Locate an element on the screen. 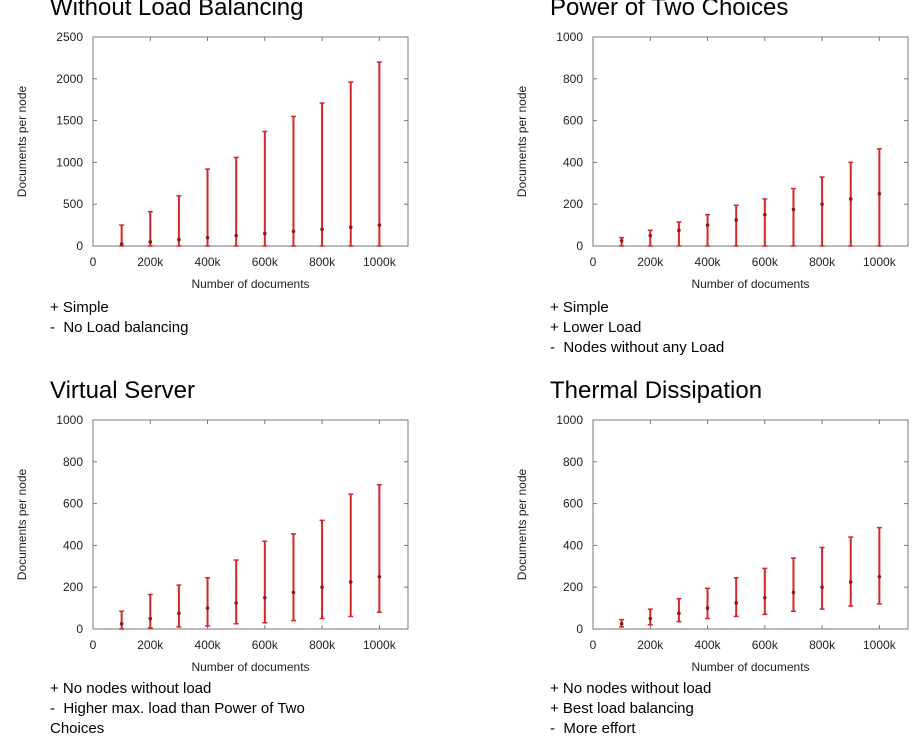 This screenshot has width=924, height=756. note-item: + Best load balancing is located at coordinates (622, 708).